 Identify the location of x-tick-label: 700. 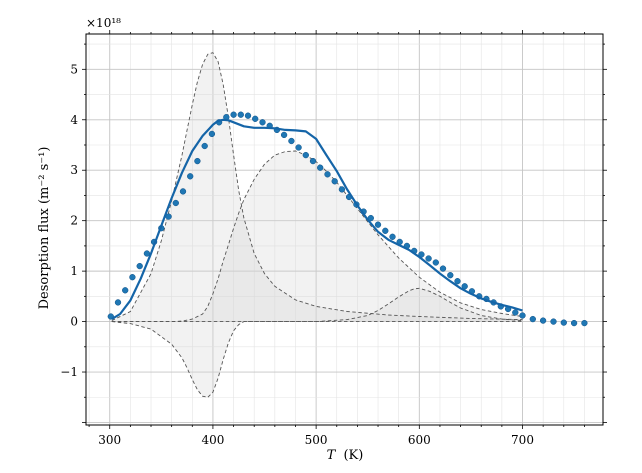
(522, 440).